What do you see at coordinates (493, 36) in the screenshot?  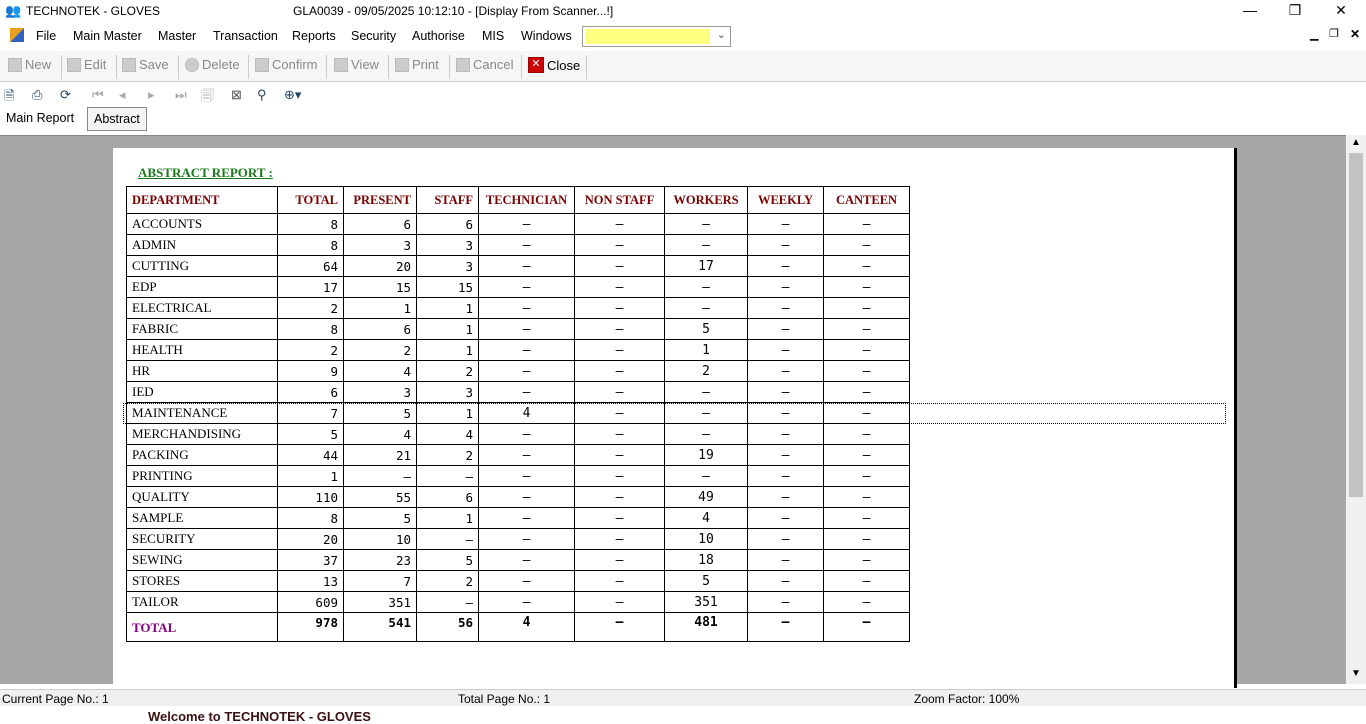 I see `menu-mis: MIS` at bounding box center [493, 36].